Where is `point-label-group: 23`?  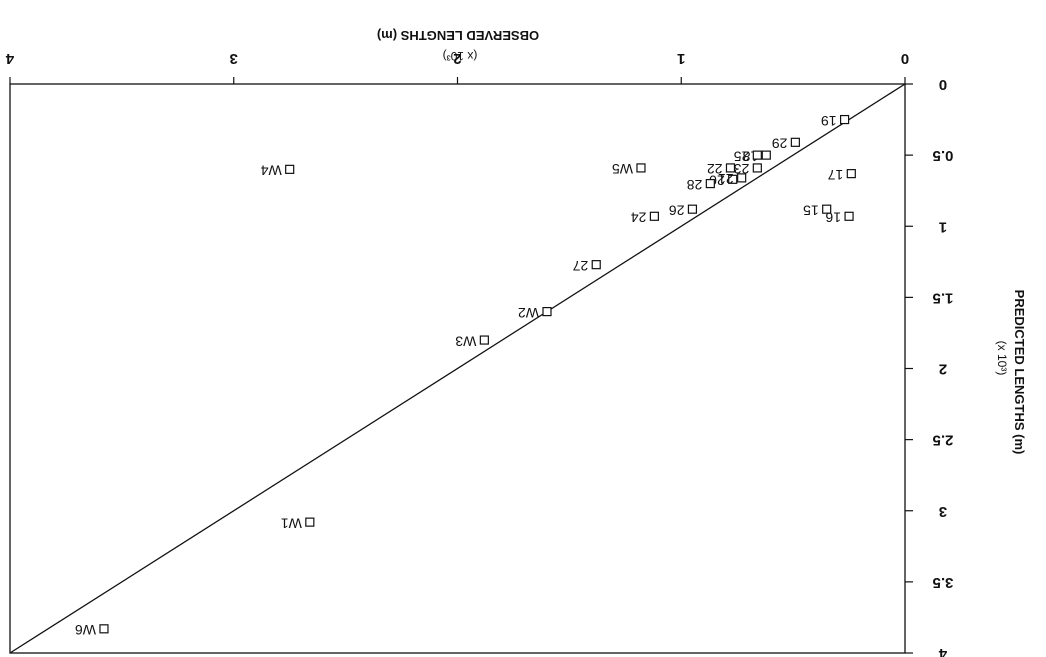 point-label-group: 23 is located at coordinates (742, 169).